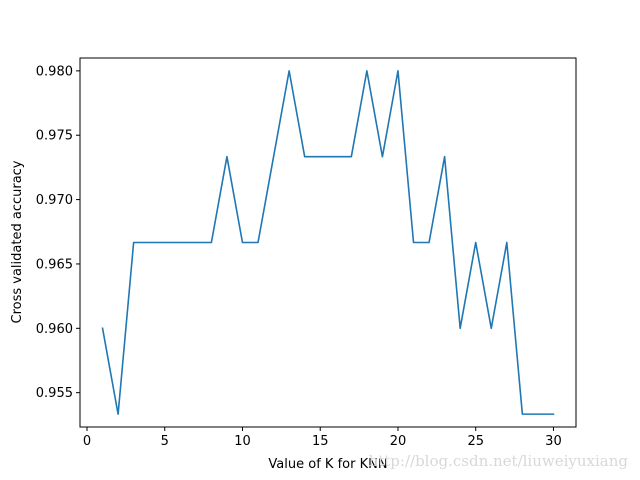  Describe the element at coordinates (165, 441) in the screenshot. I see `x-tick-label: 5` at that location.